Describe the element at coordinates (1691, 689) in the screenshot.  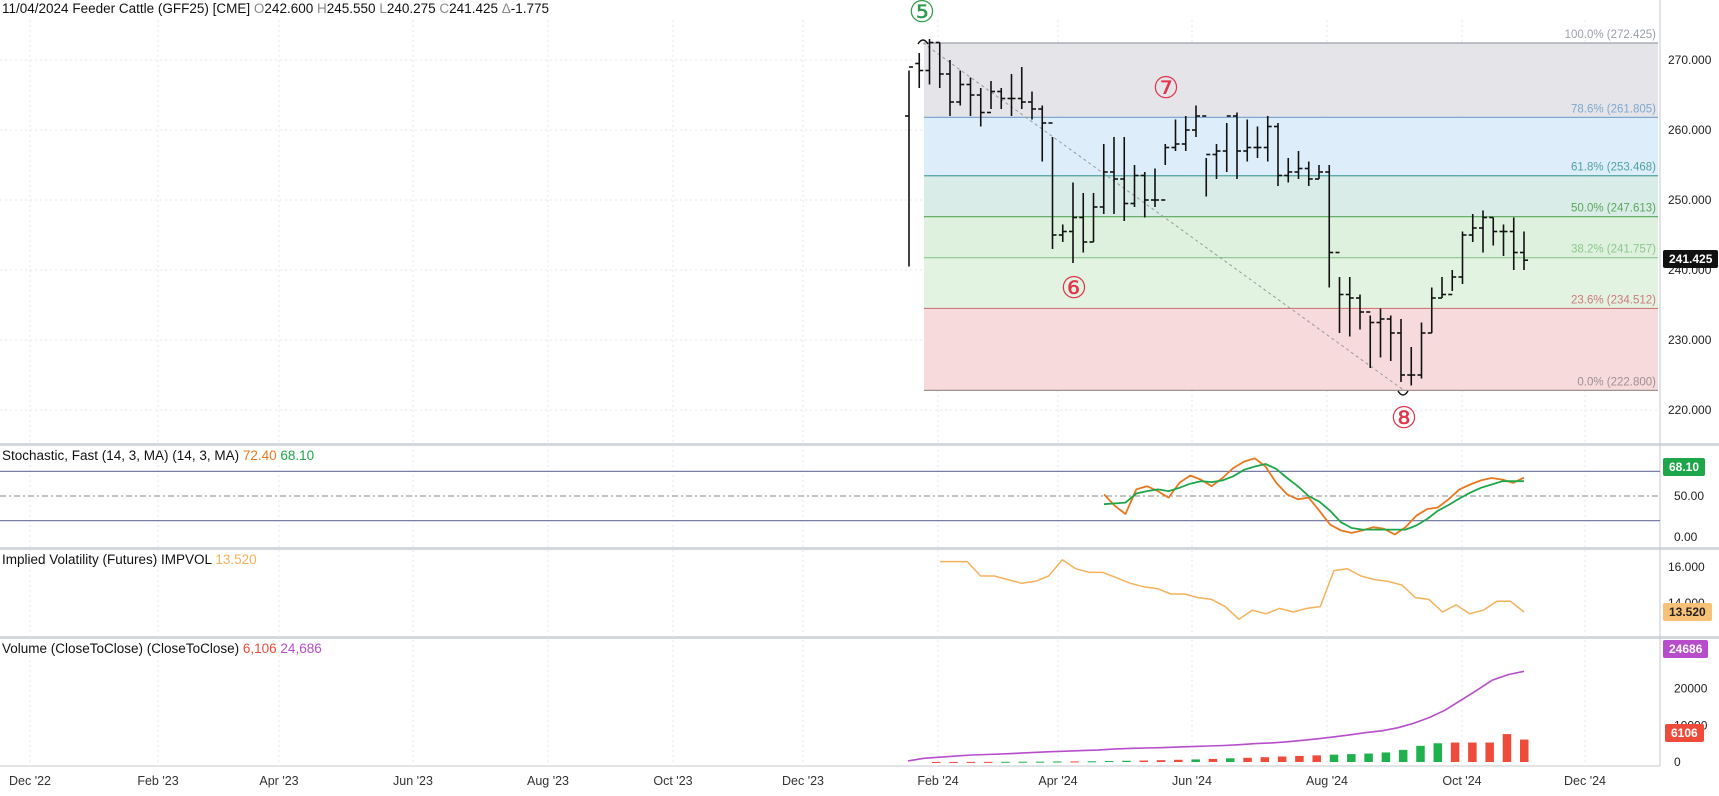
I see `volume-tick-label: 20000` at that location.